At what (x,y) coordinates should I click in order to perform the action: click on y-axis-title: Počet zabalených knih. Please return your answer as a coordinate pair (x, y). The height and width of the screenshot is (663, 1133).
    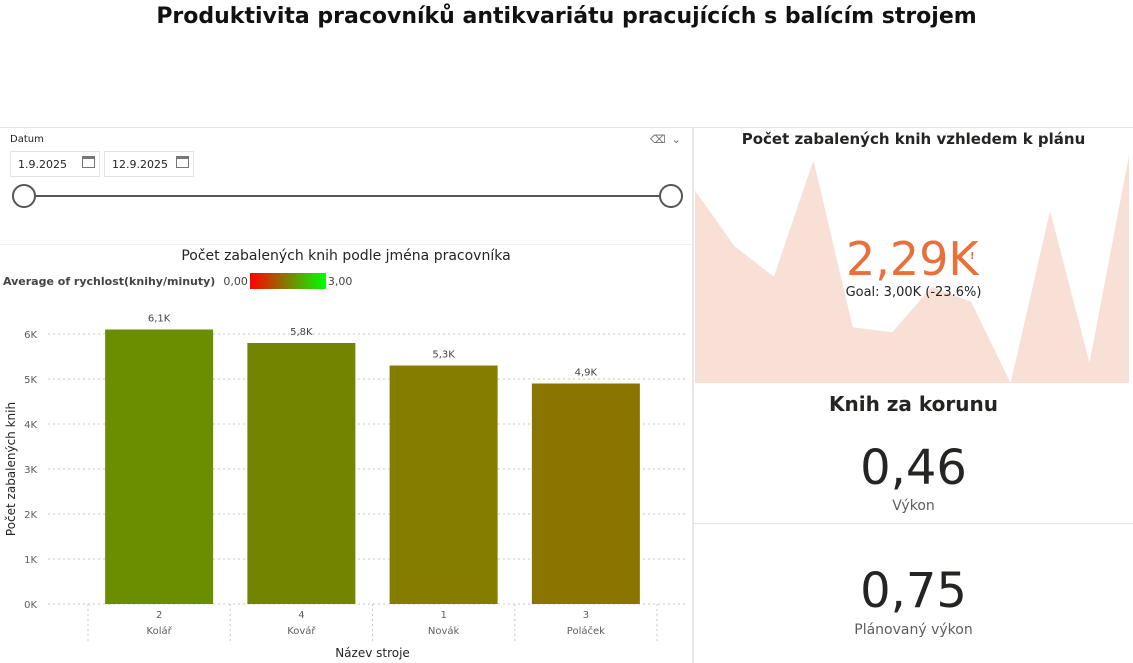
    Looking at the image, I should click on (11, 469).